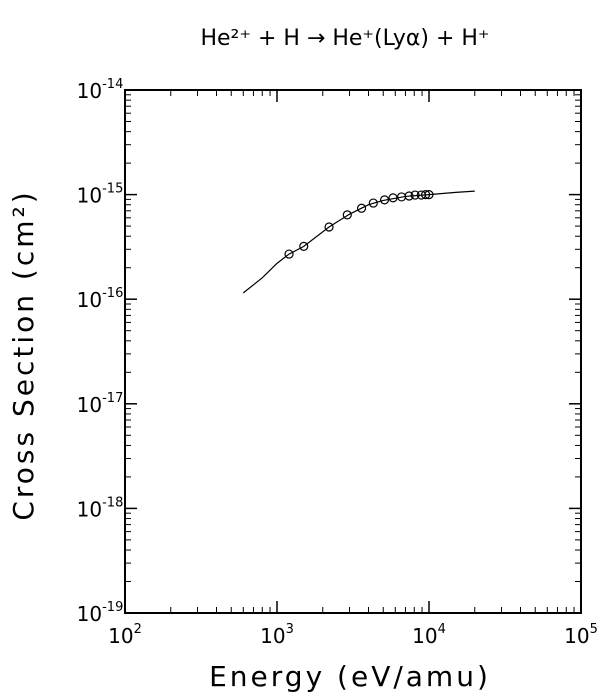 This screenshot has width=598, height=696. What do you see at coordinates (581, 635) in the screenshot?
I see `tick-label: 10⁵` at bounding box center [581, 635].